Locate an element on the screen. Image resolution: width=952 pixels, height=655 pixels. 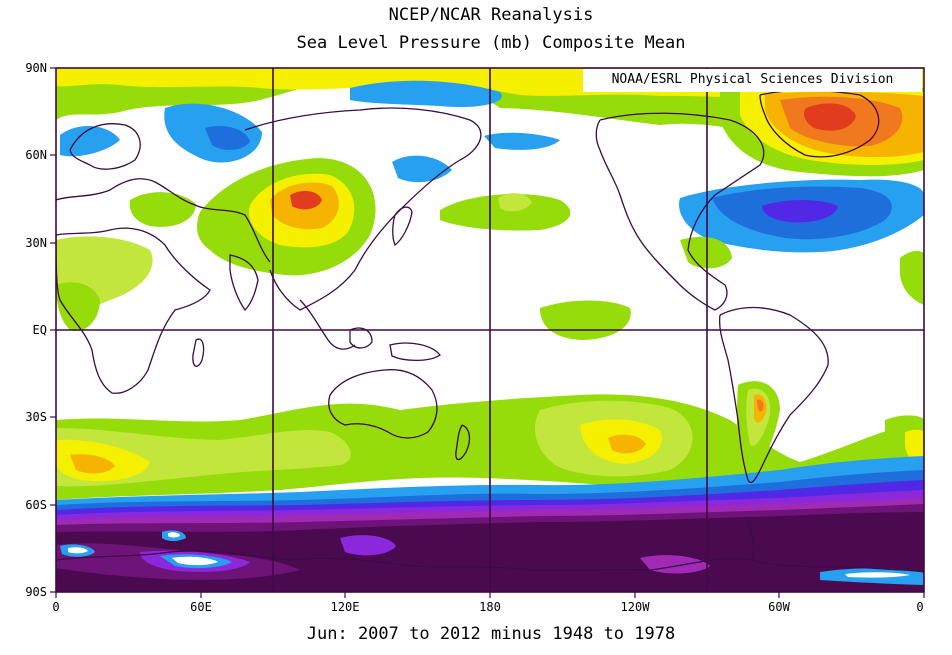
us-green is located at coordinates (706, 252).